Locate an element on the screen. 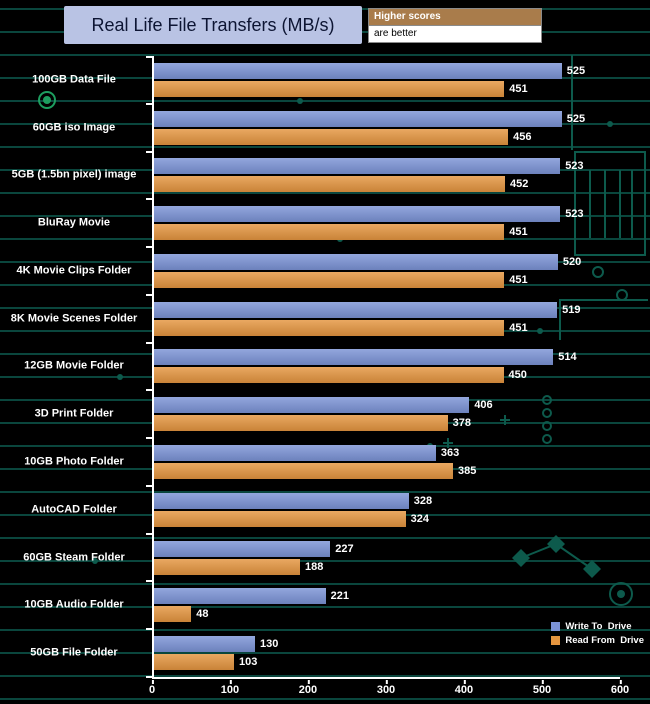  read-bar-line: 48 is located at coordinates (387, 614).